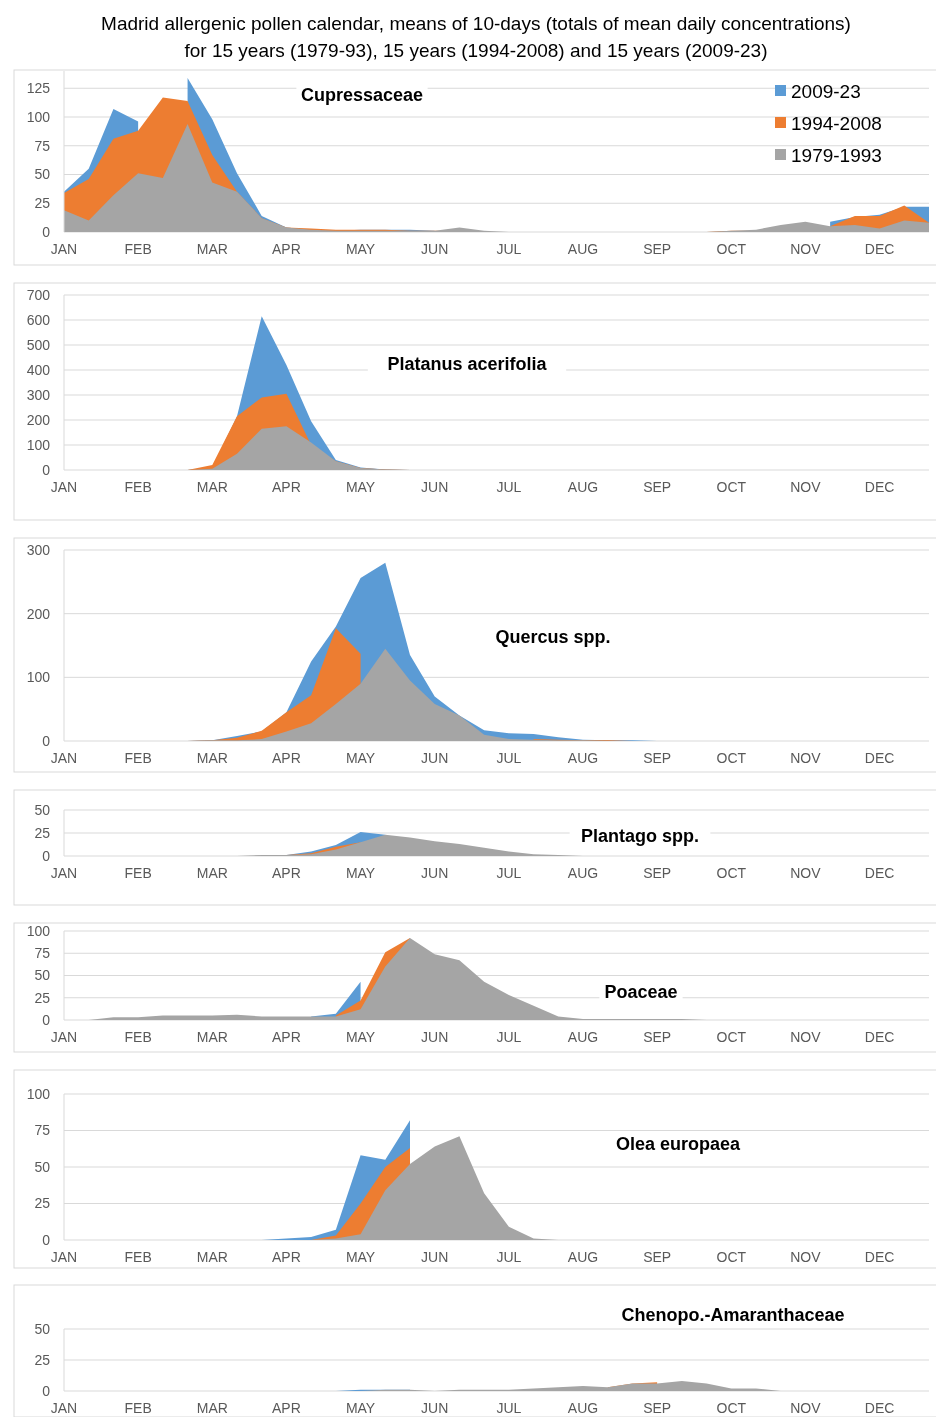 Image resolution: width=936 pixels, height=1417 pixels. I want to click on legend-label: 1979-1993, so click(836, 155).